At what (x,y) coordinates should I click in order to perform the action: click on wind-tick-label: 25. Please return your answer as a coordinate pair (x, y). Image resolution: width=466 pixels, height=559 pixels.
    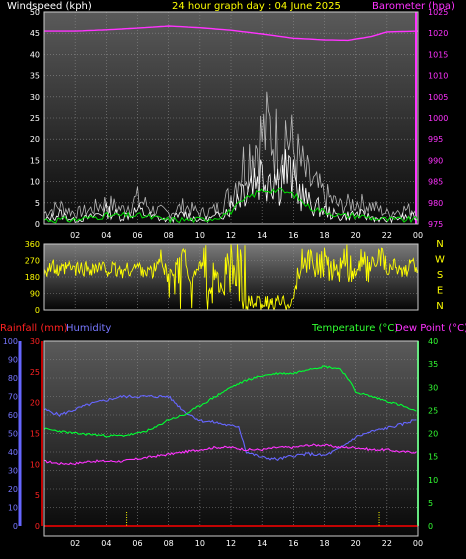
    Looking at the image, I should click on (35, 118).